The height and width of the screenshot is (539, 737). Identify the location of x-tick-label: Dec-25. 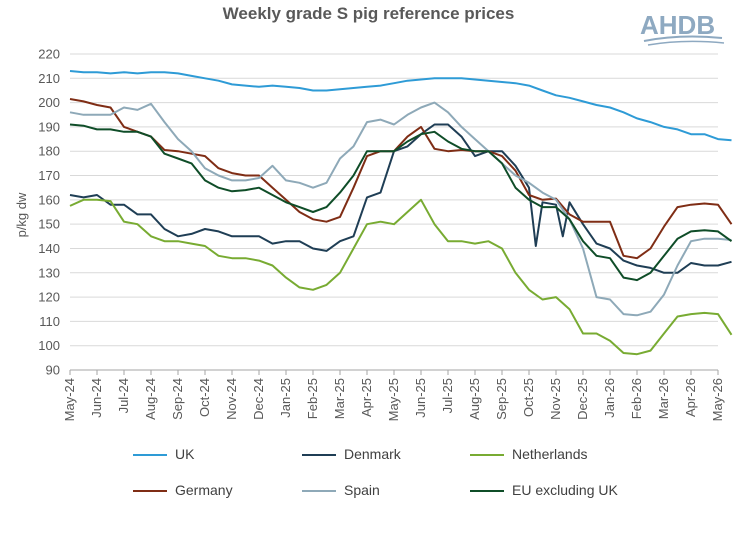
(582, 399).